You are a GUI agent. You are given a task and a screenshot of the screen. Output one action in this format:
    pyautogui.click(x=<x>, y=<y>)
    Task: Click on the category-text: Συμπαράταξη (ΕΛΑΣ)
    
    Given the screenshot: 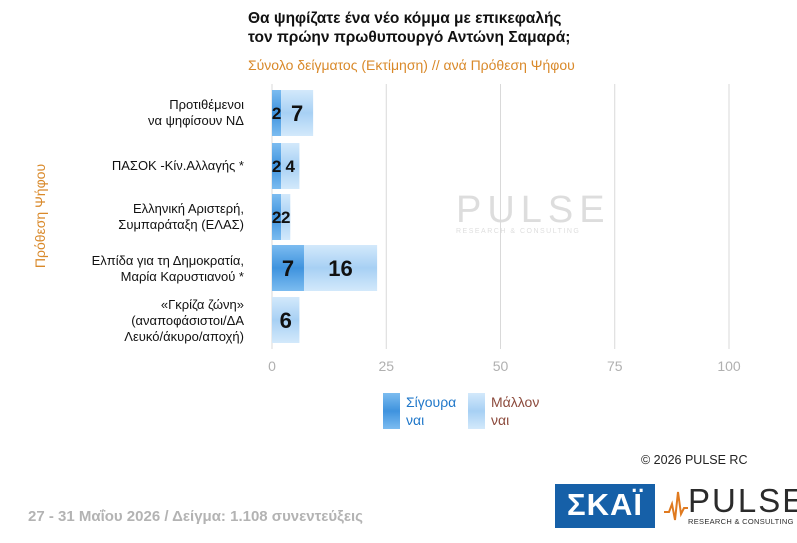 What is the action you would take?
    pyautogui.click(x=181, y=224)
    